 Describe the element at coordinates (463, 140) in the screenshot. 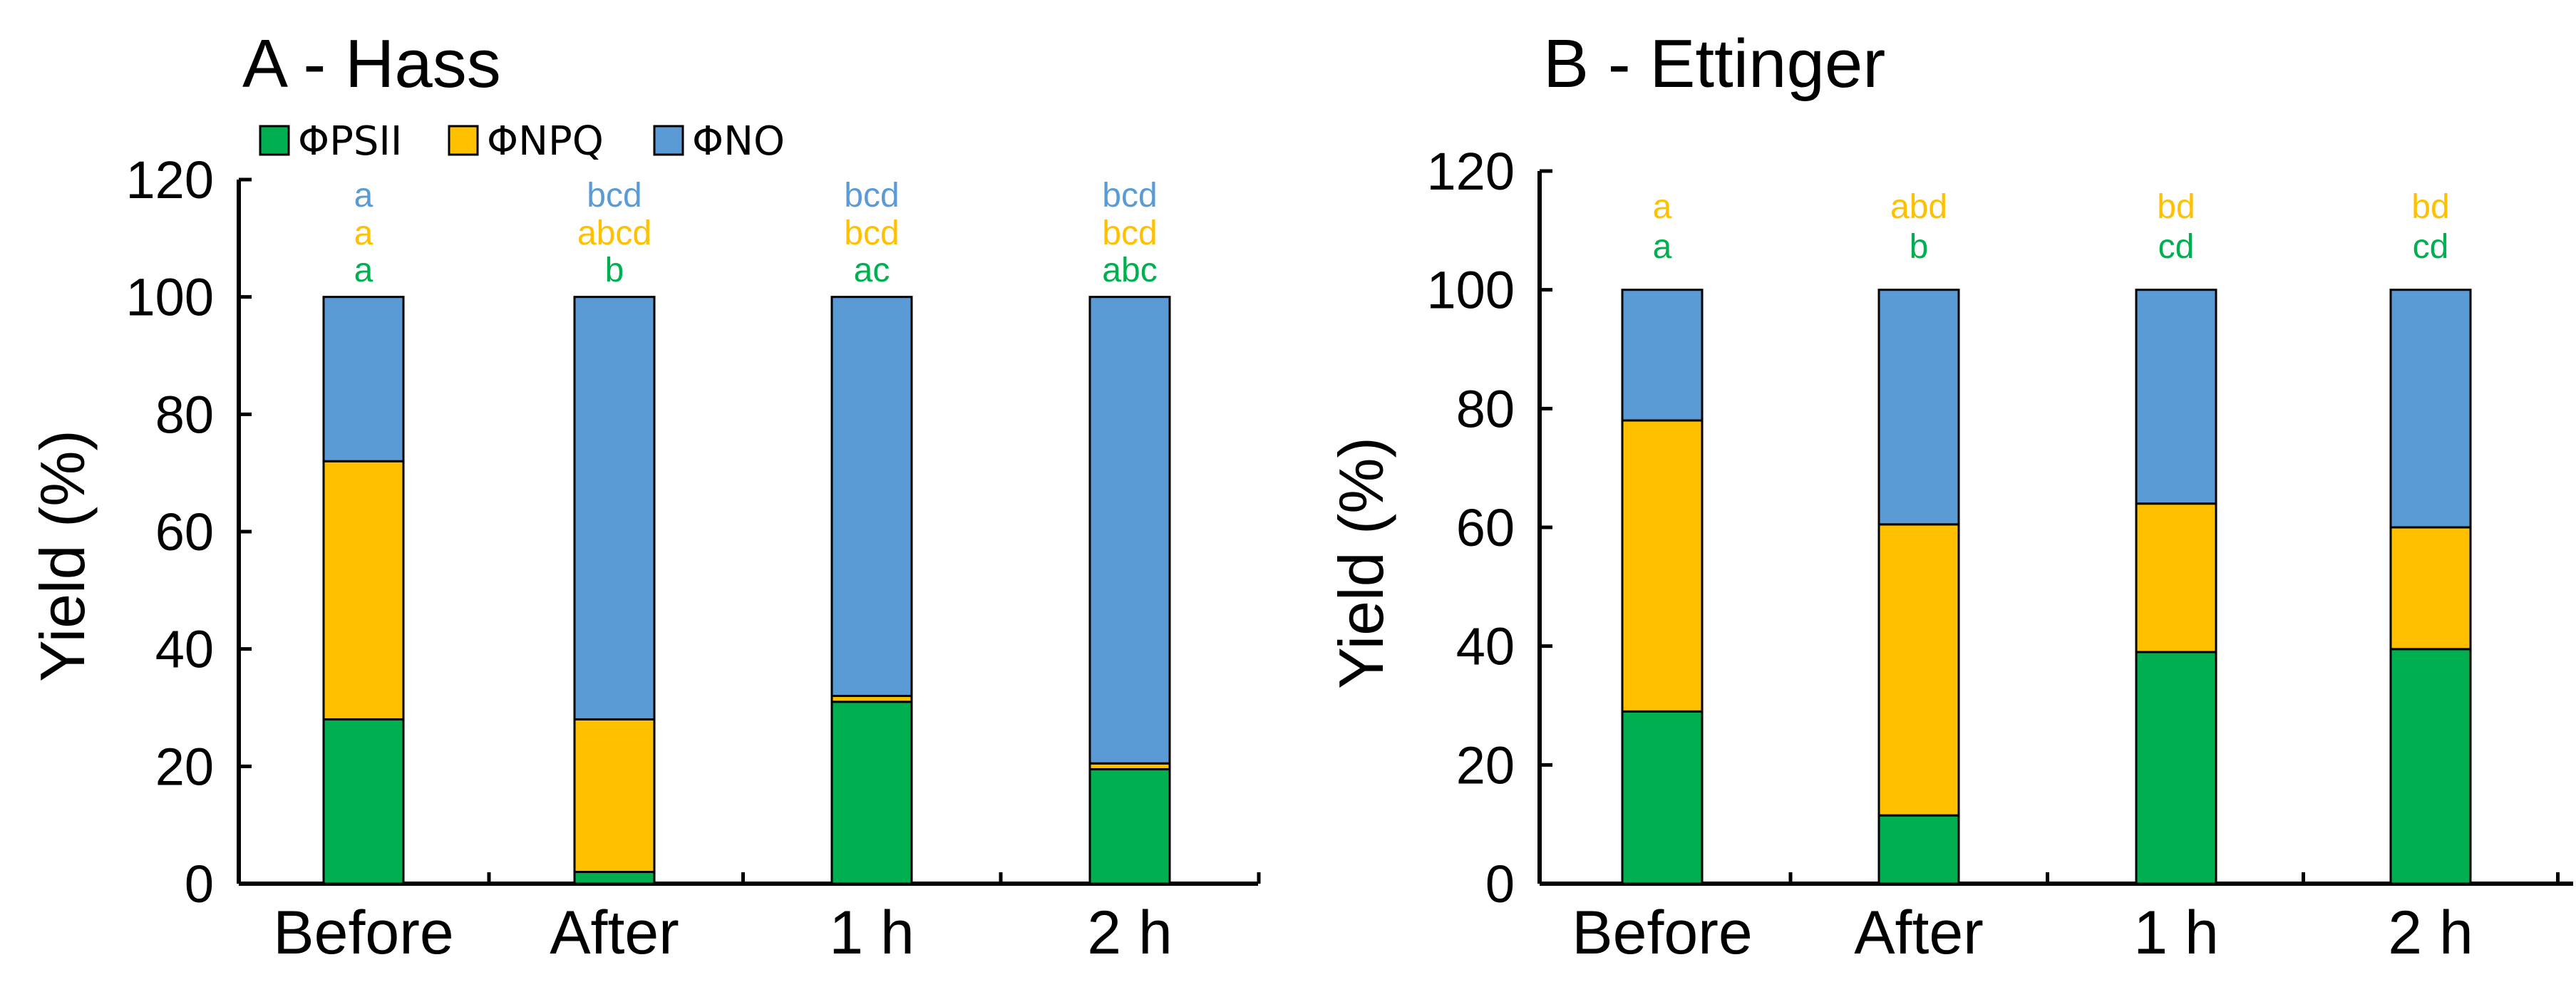

I see `legend-swatch-npq` at that location.